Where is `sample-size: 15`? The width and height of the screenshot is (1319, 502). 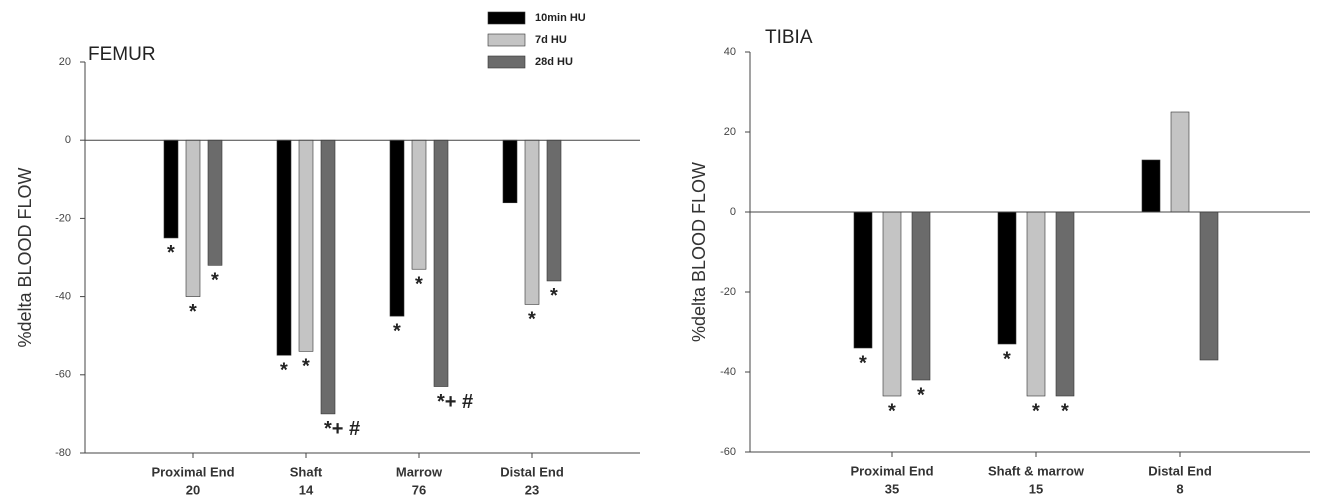
sample-size: 15 is located at coordinates (1036, 488).